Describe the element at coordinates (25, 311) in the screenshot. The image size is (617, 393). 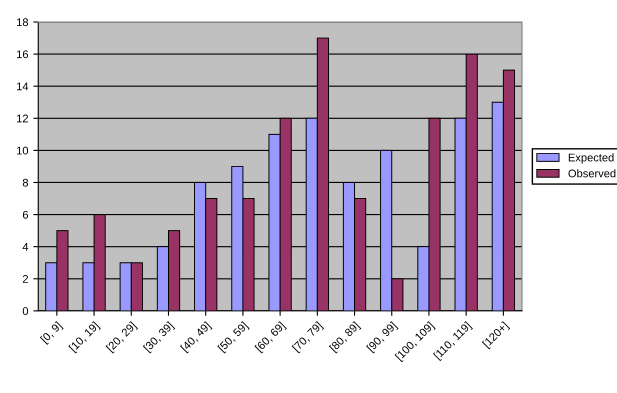
I see `y-tick-label: 0` at that location.